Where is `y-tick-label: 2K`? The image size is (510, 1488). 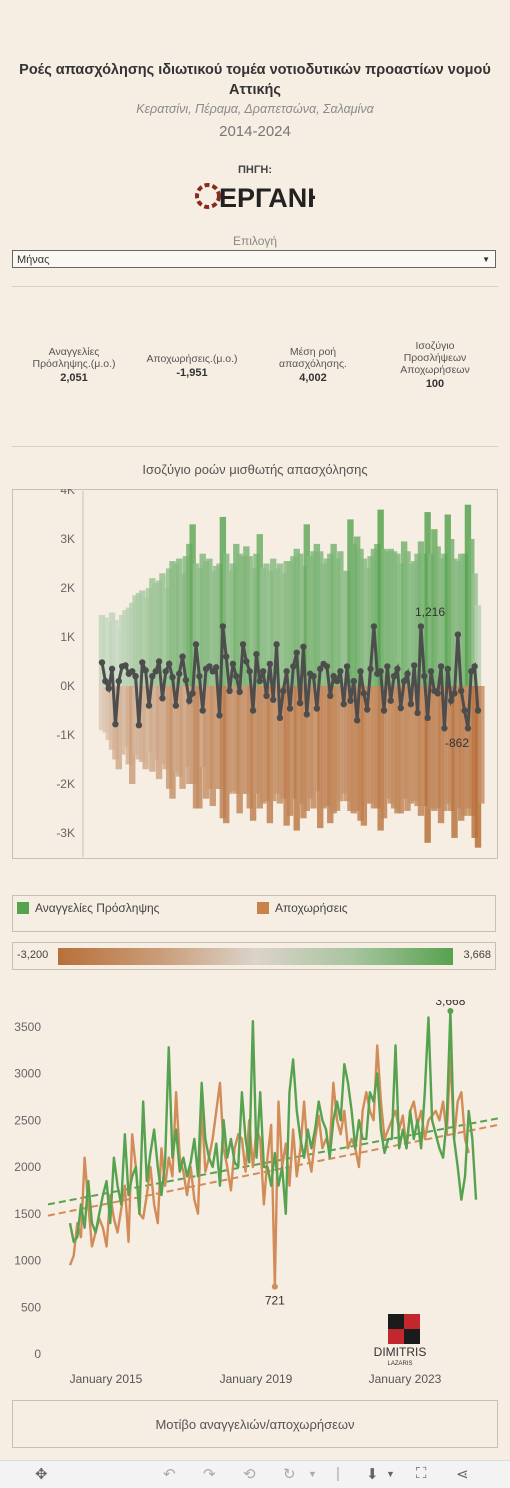 y-tick-label: 2K is located at coordinates (67, 588).